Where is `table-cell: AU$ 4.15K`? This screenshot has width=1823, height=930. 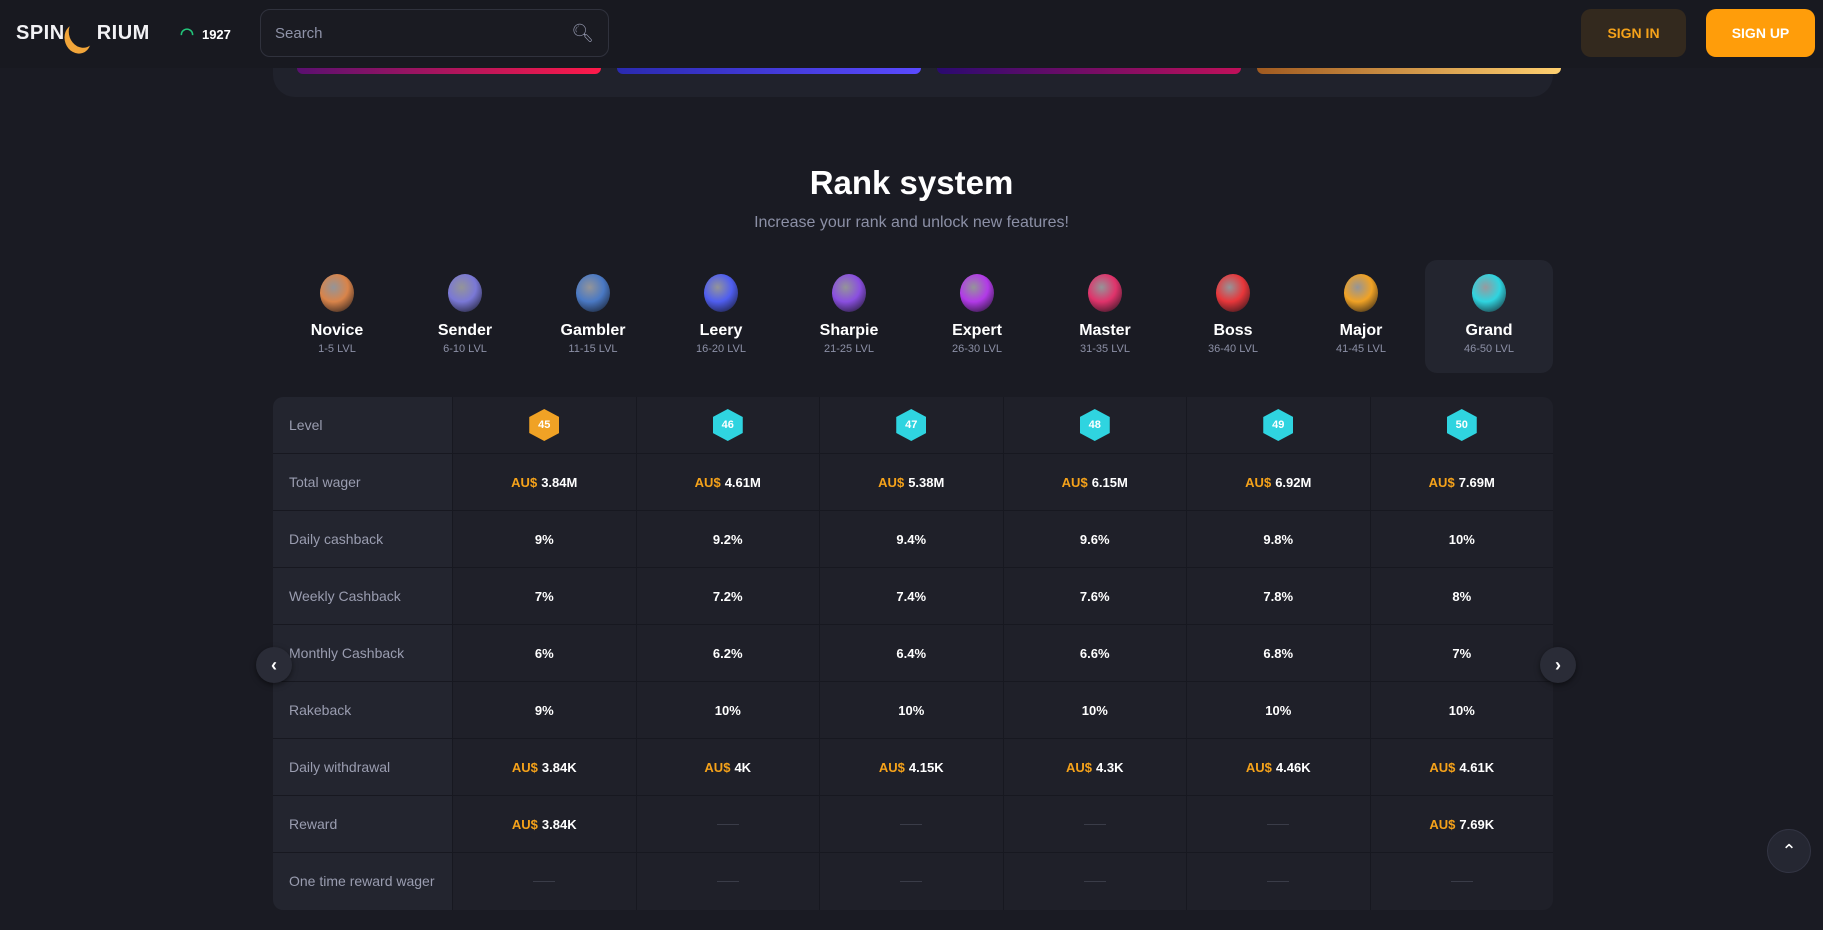 table-cell: AU$ 4.15K is located at coordinates (912, 767).